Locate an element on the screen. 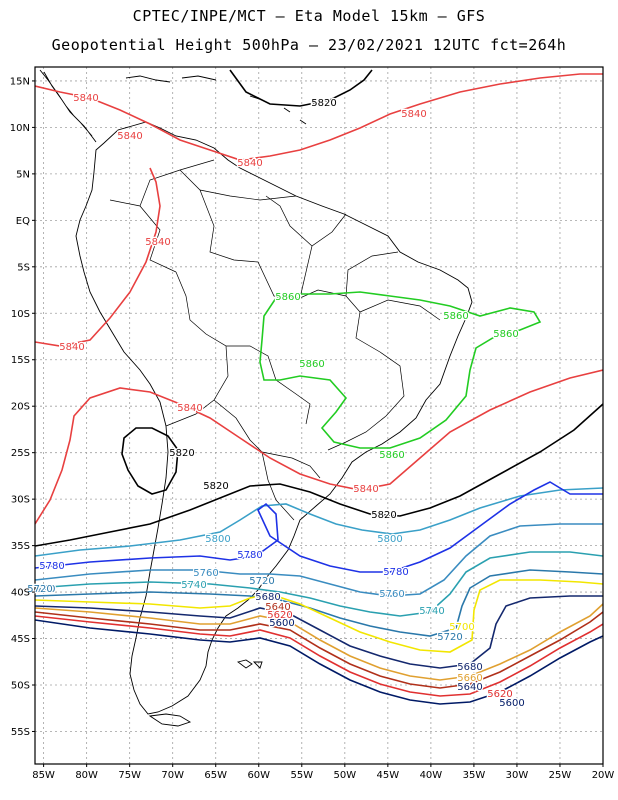  lat-tick-label: EQ is located at coordinates (23, 221).